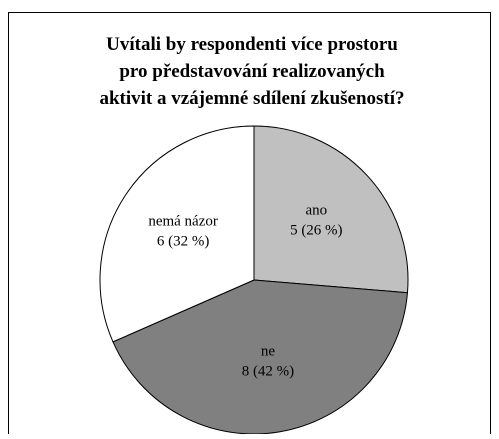 The width and height of the screenshot is (499, 439). I want to click on slice-value-label: 6 (32 %), so click(183, 242).